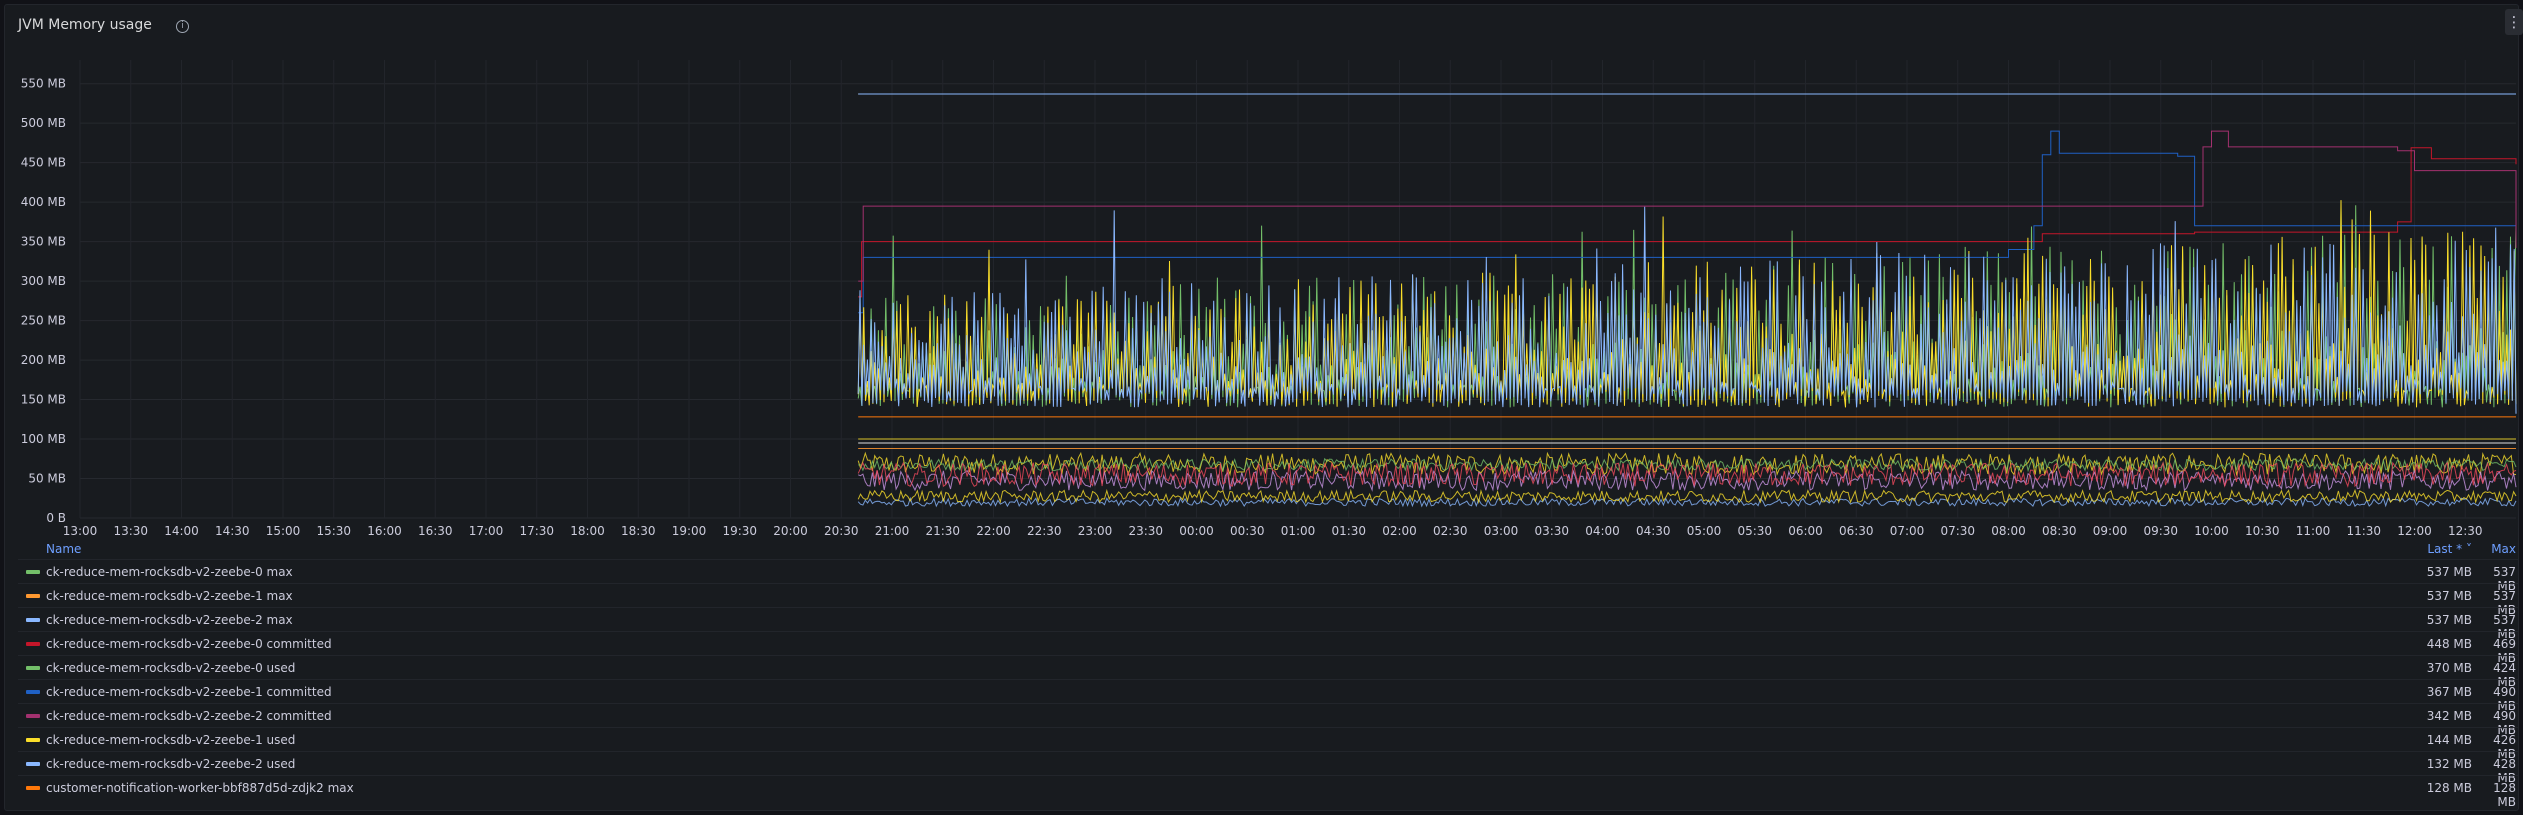 Image resolution: width=2523 pixels, height=815 pixels. What do you see at coordinates (171, 764) in the screenshot?
I see `legend-series-name: ck-reduce-mem-rocksdb-v2-zeebe-2 used` at bounding box center [171, 764].